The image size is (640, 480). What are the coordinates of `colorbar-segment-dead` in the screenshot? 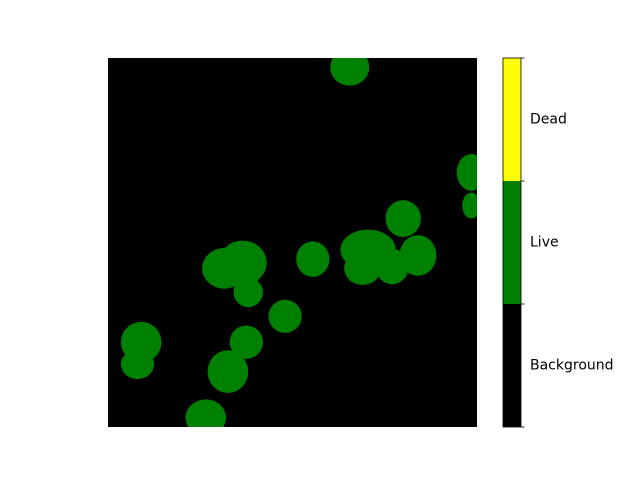 It's located at (512, 119).